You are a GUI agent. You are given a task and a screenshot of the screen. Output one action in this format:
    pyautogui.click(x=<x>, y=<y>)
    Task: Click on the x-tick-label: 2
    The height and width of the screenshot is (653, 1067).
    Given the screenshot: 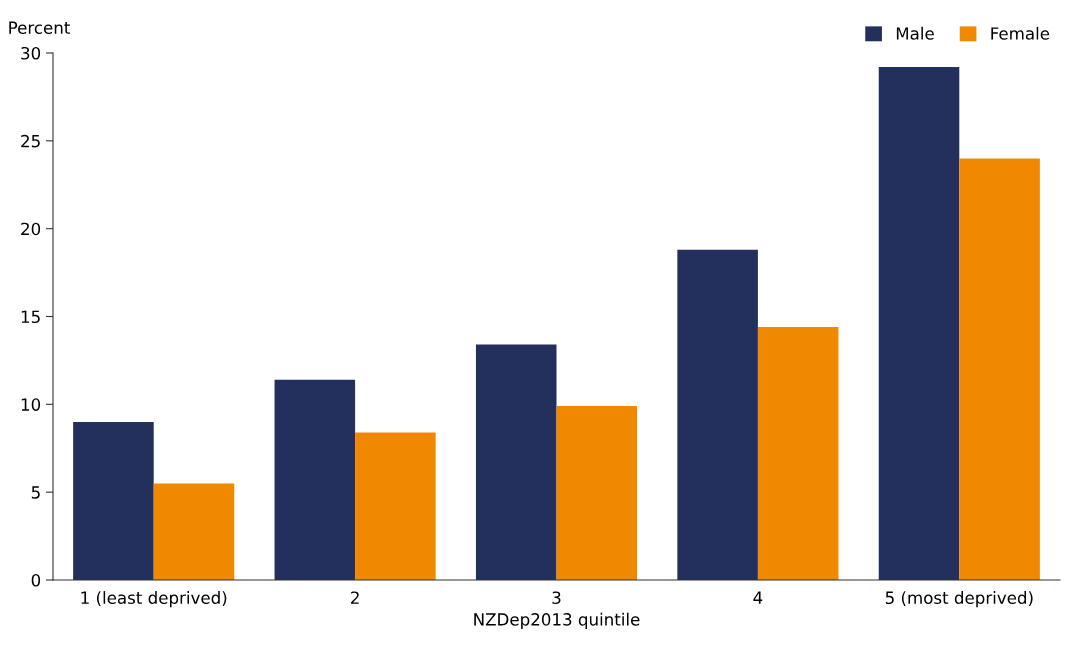 What is the action you would take?
    pyautogui.click(x=355, y=597)
    